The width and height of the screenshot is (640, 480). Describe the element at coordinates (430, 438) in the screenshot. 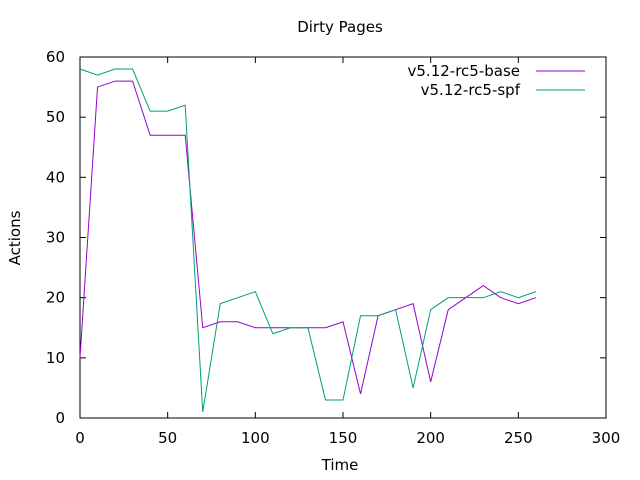

I see `x-tick-label: 200` at that location.